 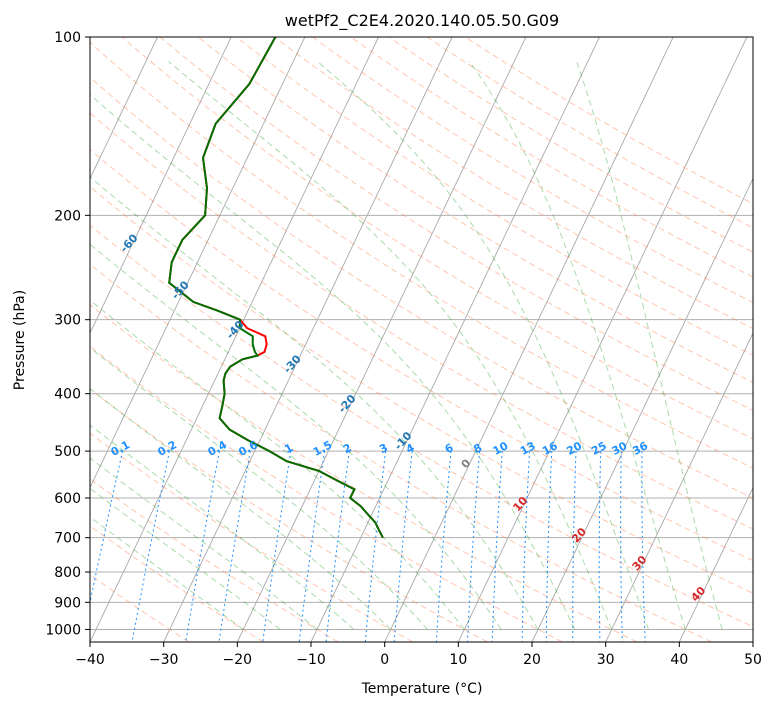 I want to click on mixing-ratio-label: 36, so click(x=640, y=448).